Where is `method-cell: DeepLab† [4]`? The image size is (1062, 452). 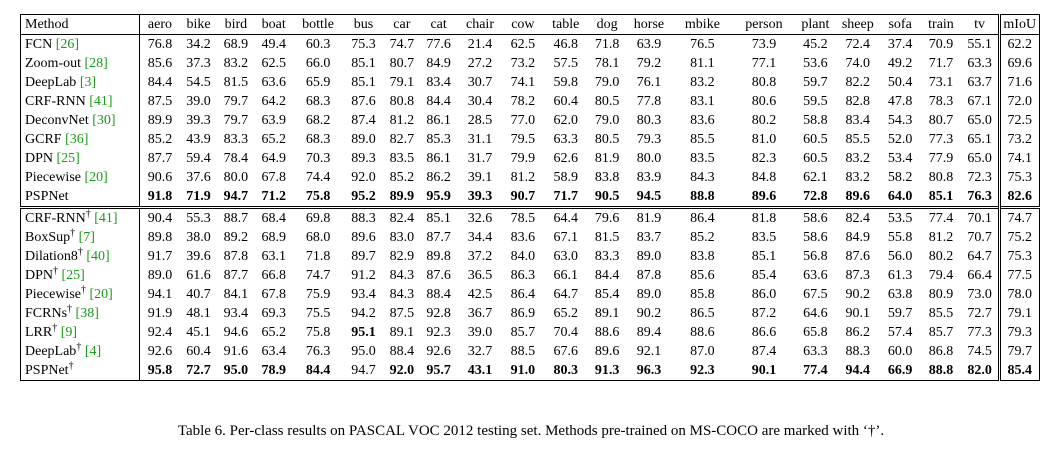
method-cell: DeepLab† [4] is located at coordinates (80, 351).